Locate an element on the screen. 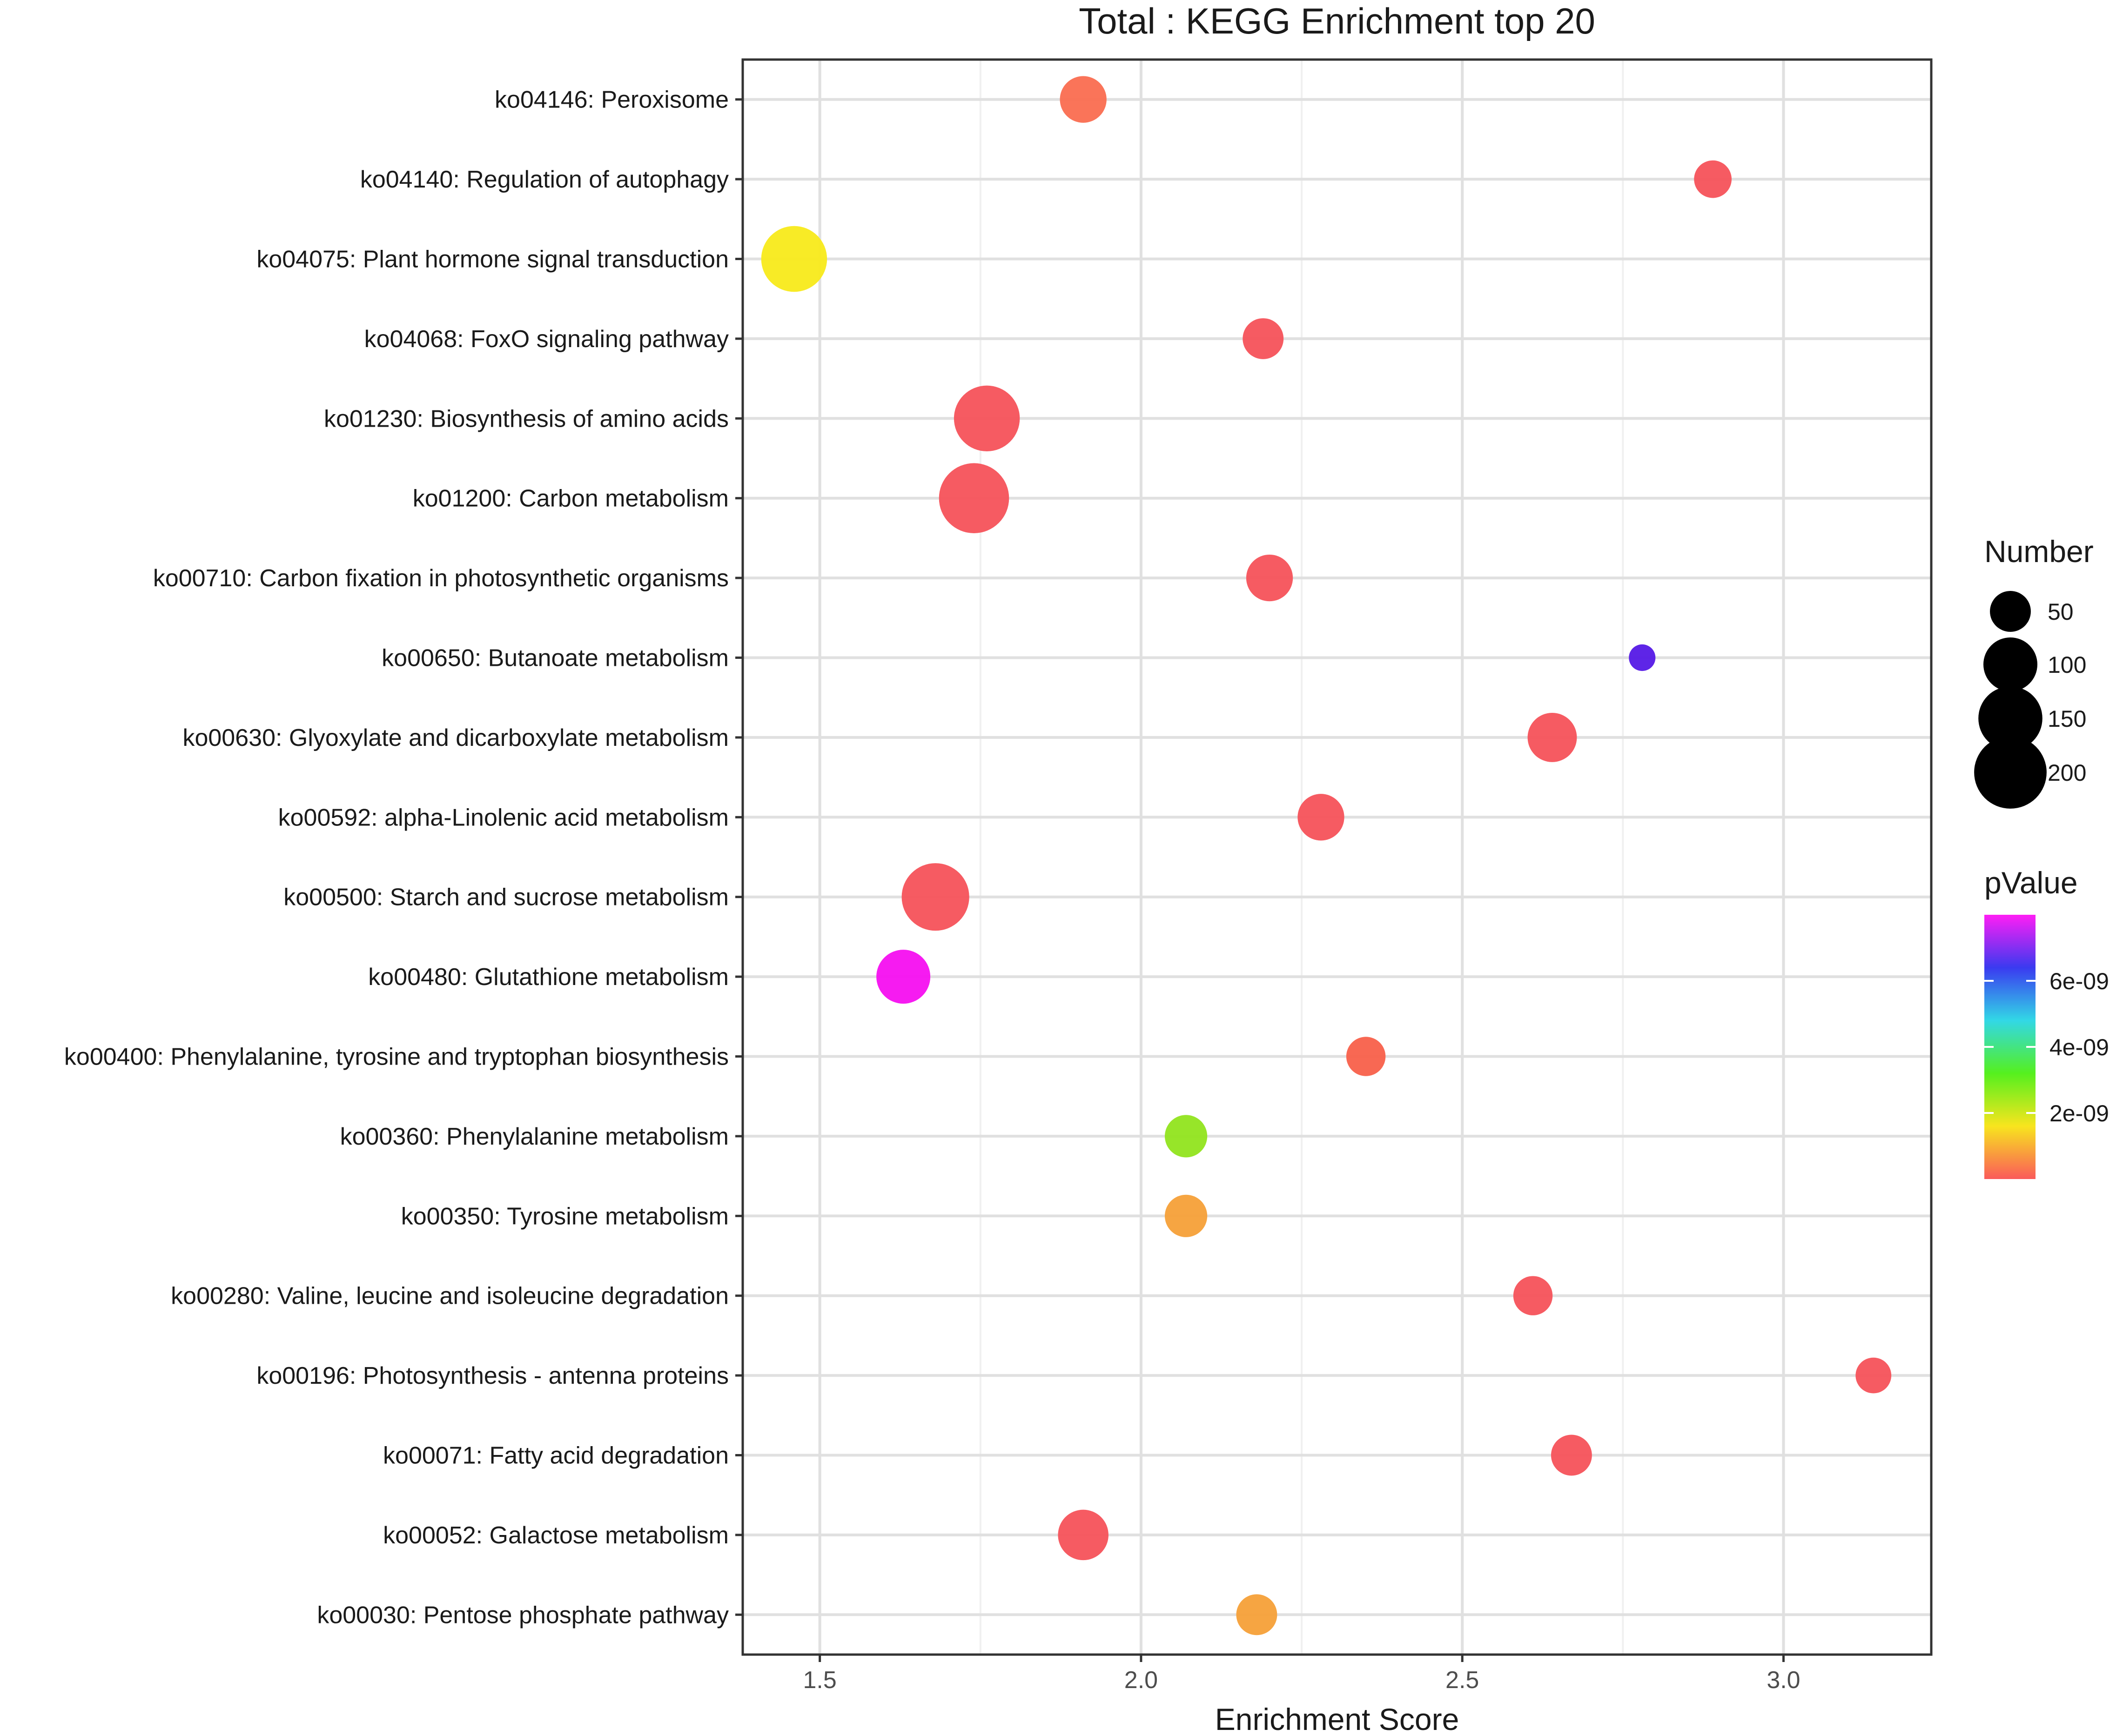 This screenshot has width=2123, height=1736. size-legend-label: 200 is located at coordinates (2067, 773).